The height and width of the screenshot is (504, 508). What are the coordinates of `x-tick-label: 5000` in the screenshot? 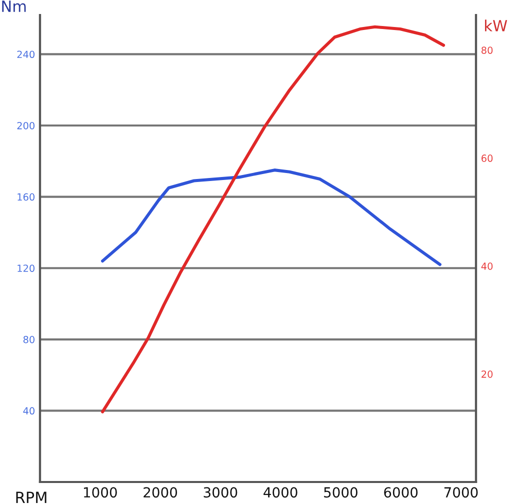 It's located at (341, 492).